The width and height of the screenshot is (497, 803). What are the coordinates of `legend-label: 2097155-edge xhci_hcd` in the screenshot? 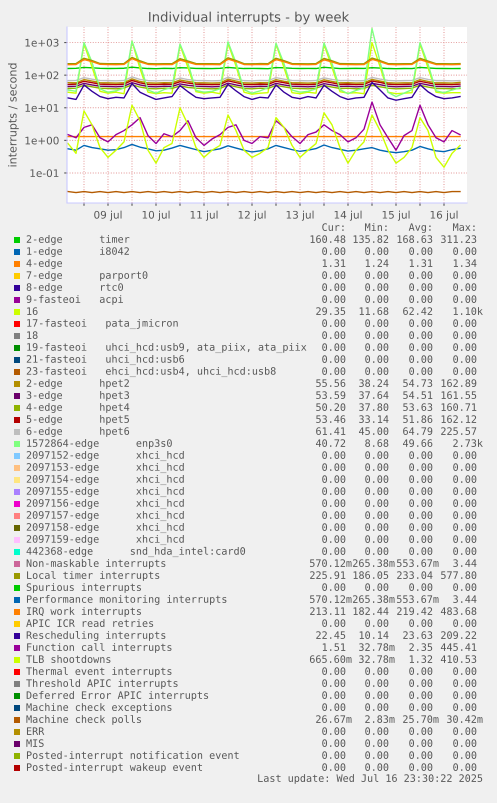 It's located at (105, 492).